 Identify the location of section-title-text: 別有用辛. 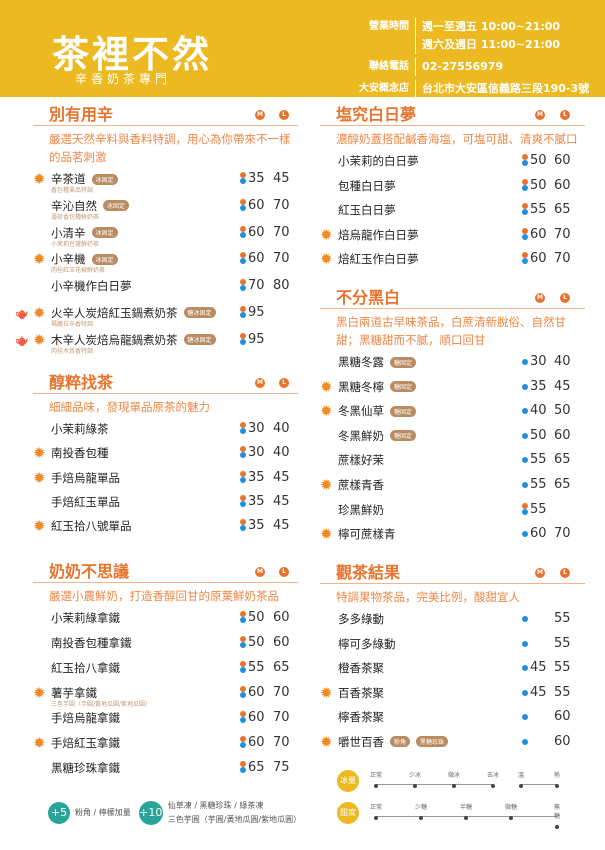
(81, 114).